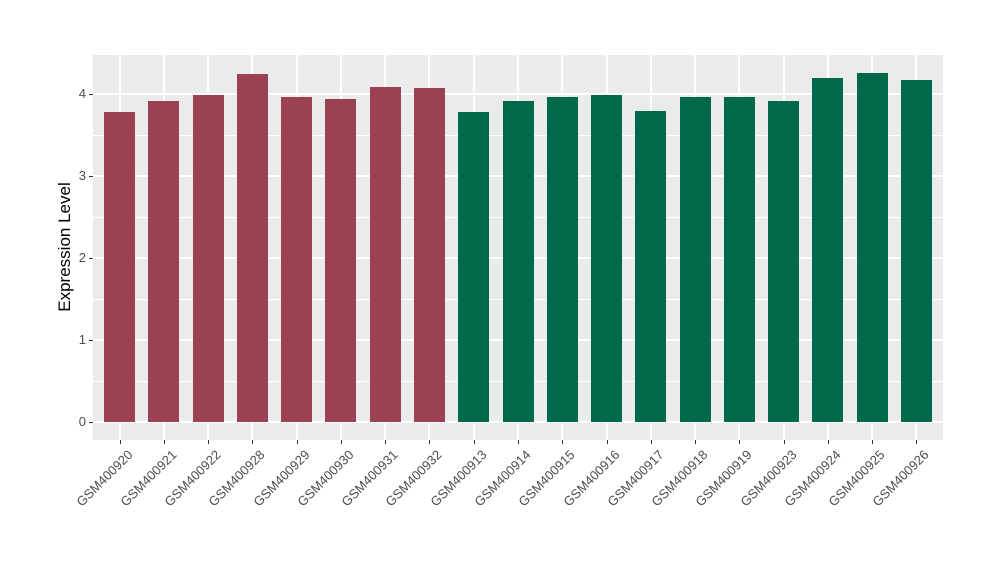  I want to click on bar-GSM400924, so click(828, 249).